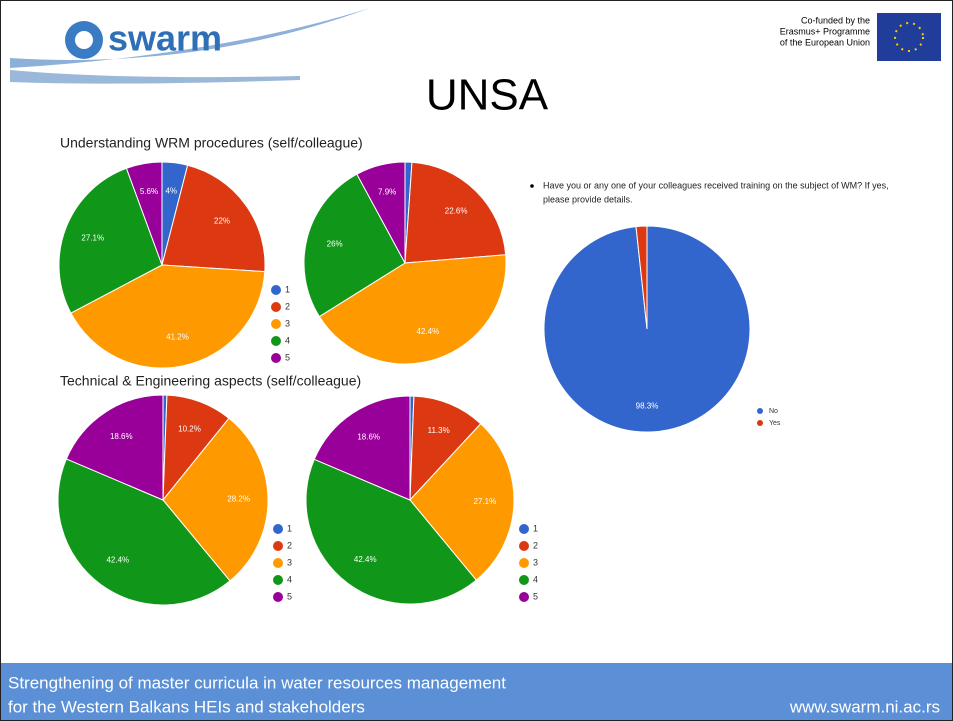  Describe the element at coordinates (387, 192) in the screenshot. I see `slice-label: 7.9%` at that location.